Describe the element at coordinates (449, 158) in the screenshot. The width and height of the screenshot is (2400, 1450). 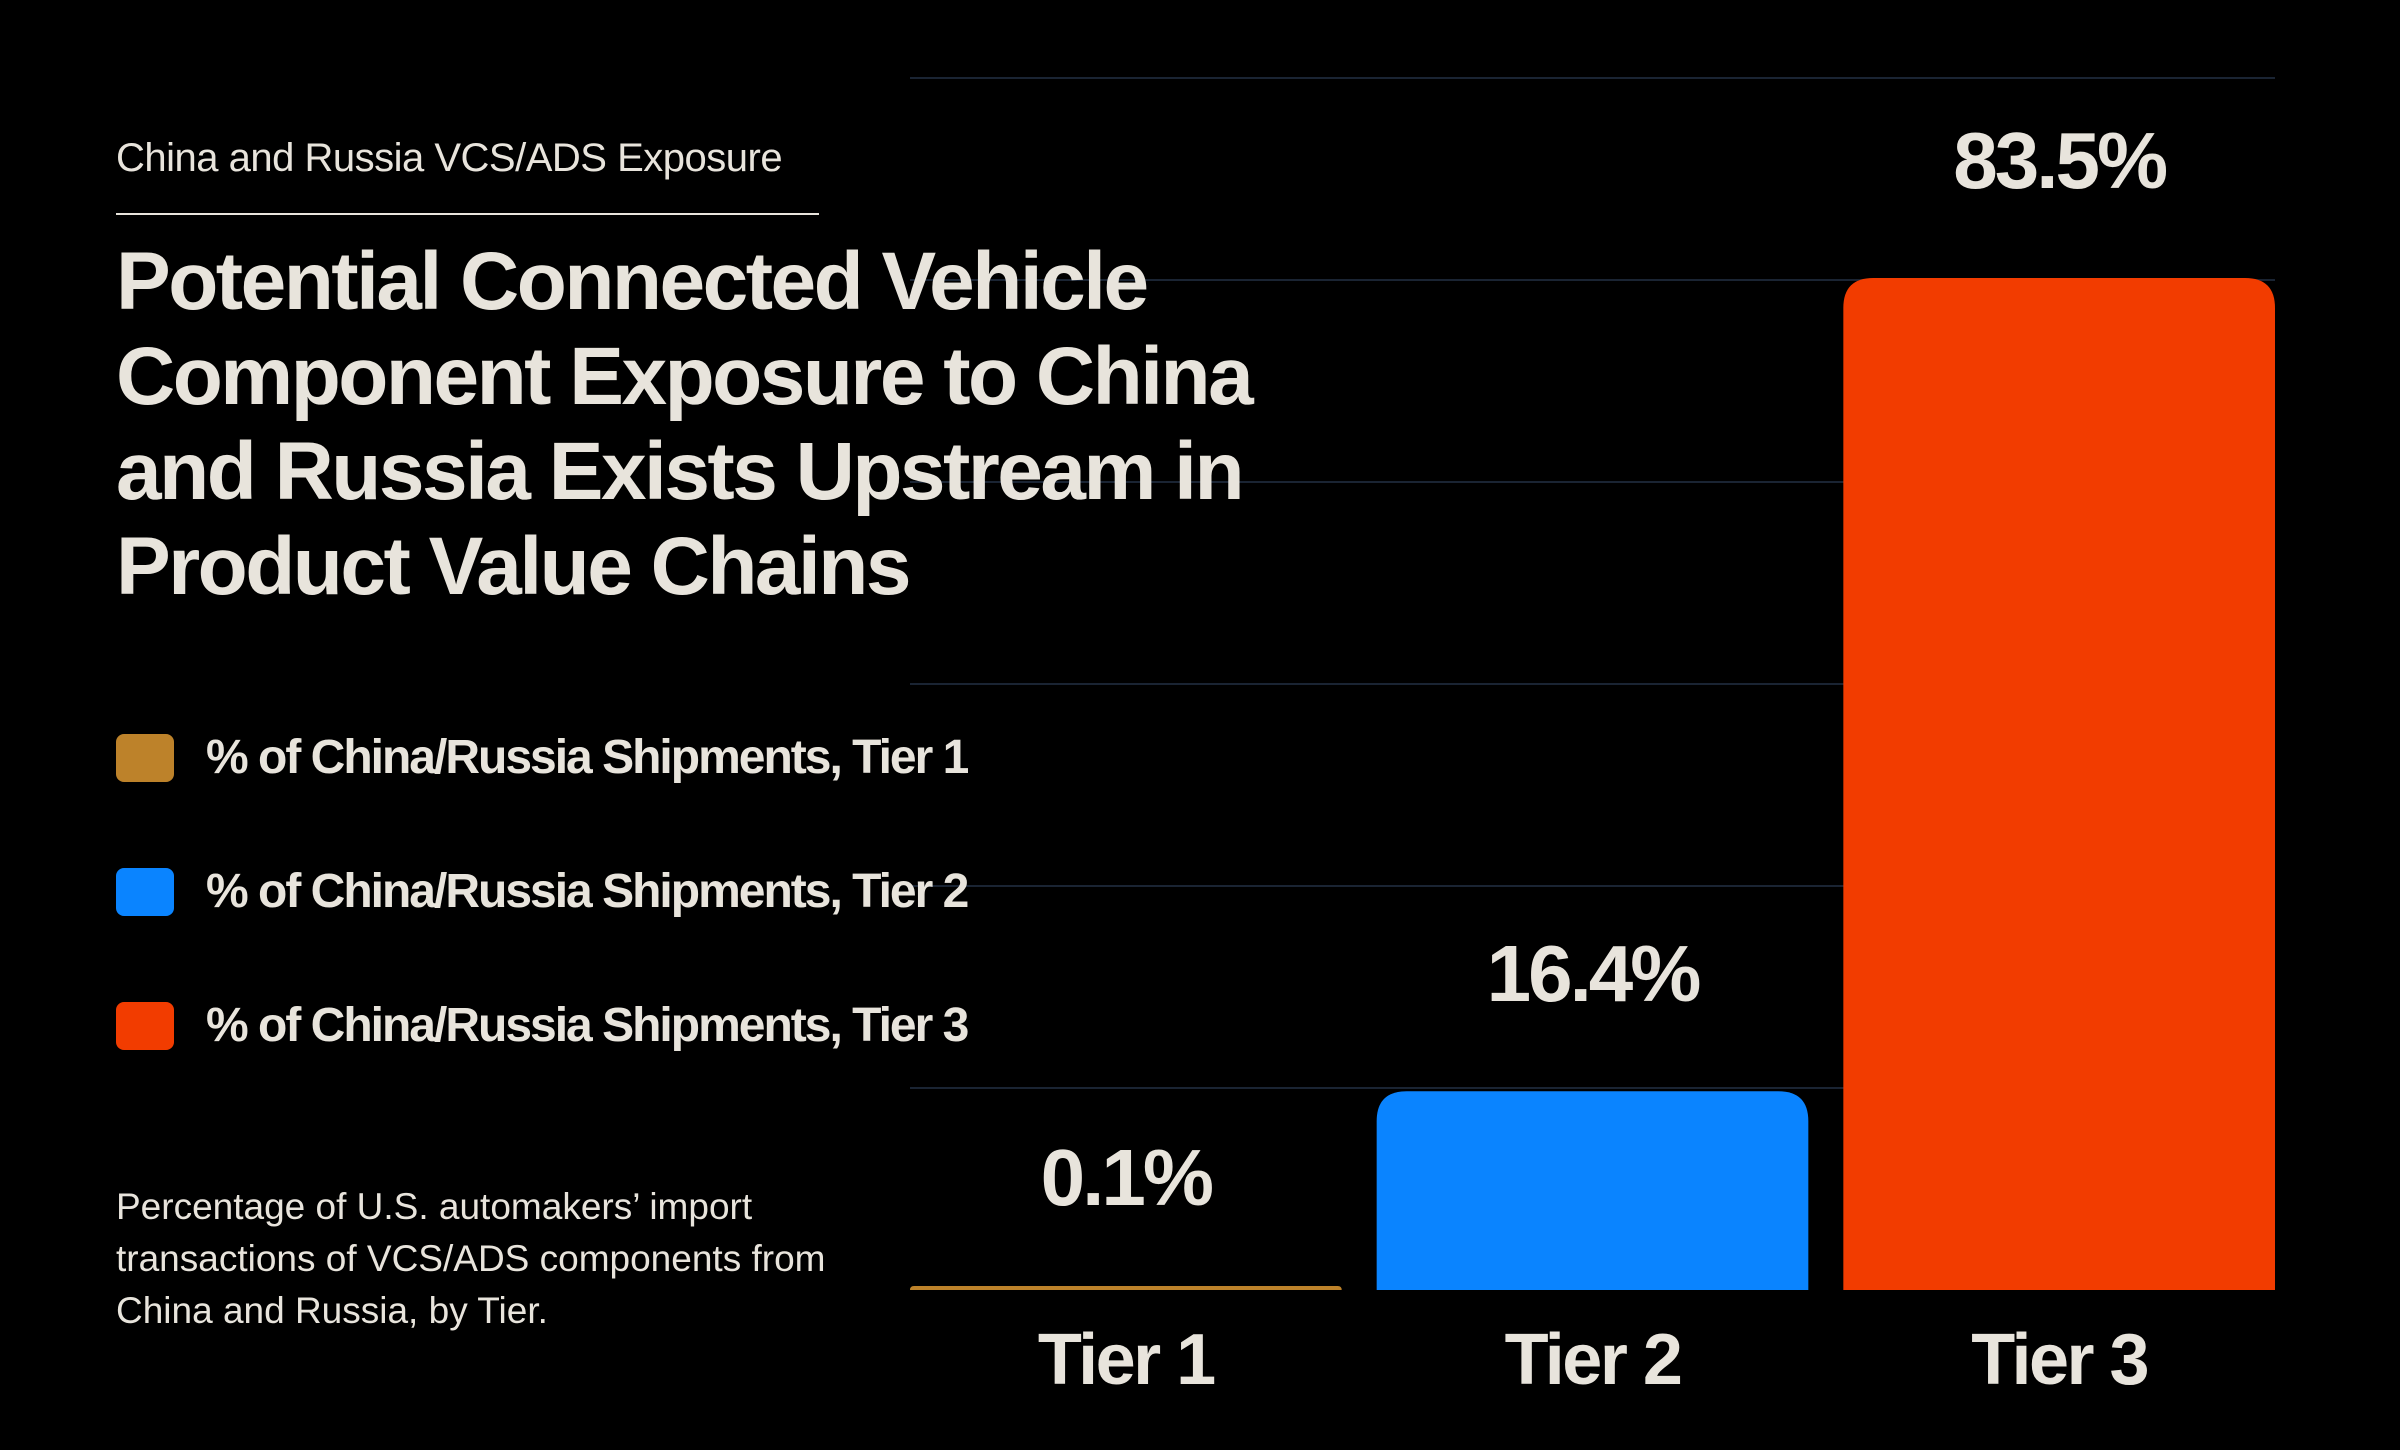
I see `chart-eyebrow: China and Russia VCS/ADS Exposure` at that location.